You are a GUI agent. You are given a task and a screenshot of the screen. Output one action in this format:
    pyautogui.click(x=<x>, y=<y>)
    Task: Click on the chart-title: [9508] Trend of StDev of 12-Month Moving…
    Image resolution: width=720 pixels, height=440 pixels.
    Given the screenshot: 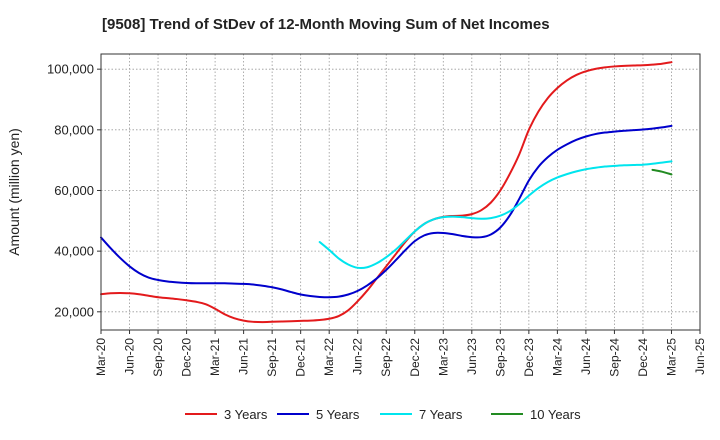 What is the action you would take?
    pyautogui.click(x=326, y=24)
    